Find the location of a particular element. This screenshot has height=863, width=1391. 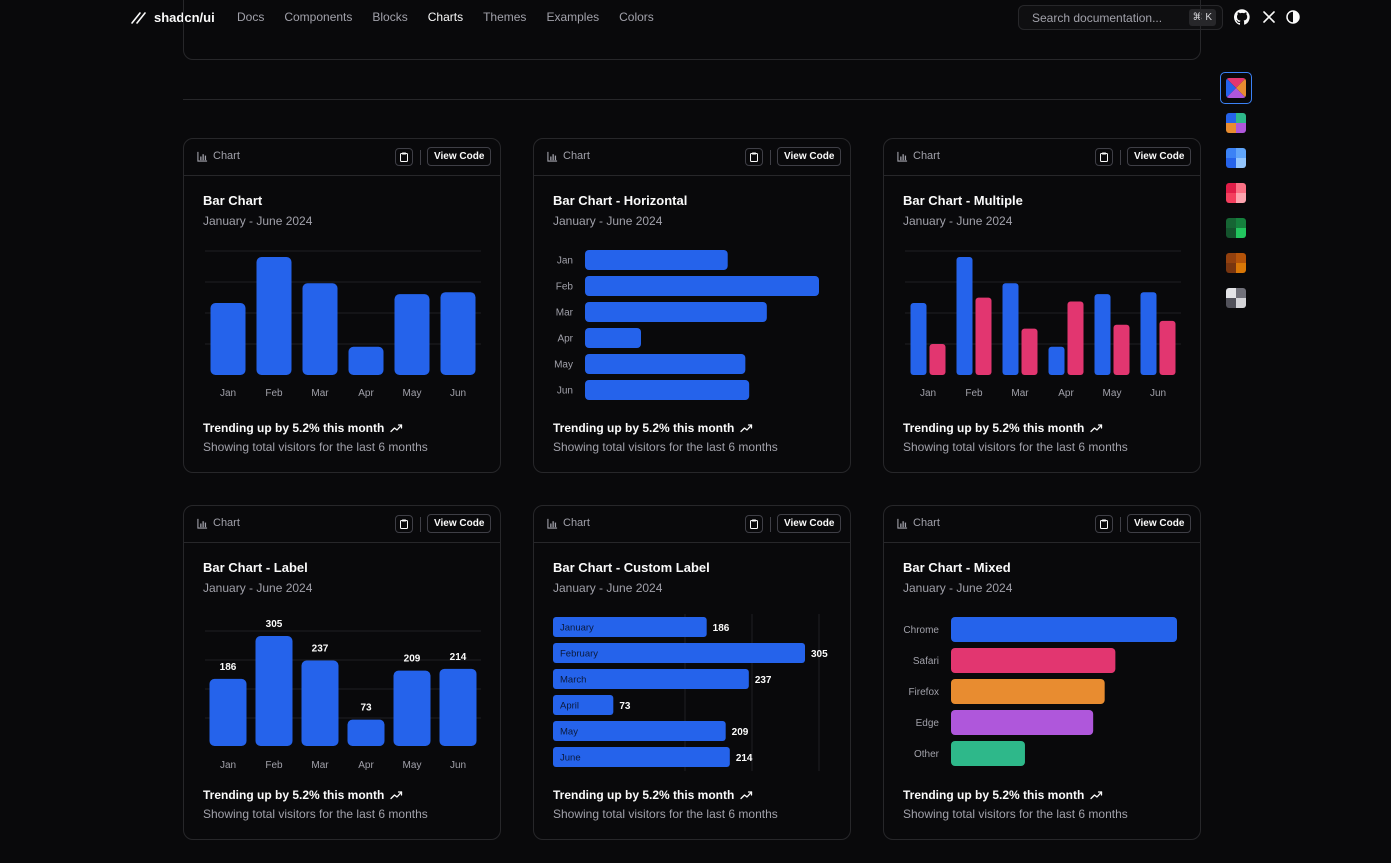

nav-themes: Themes is located at coordinates (505, 17).